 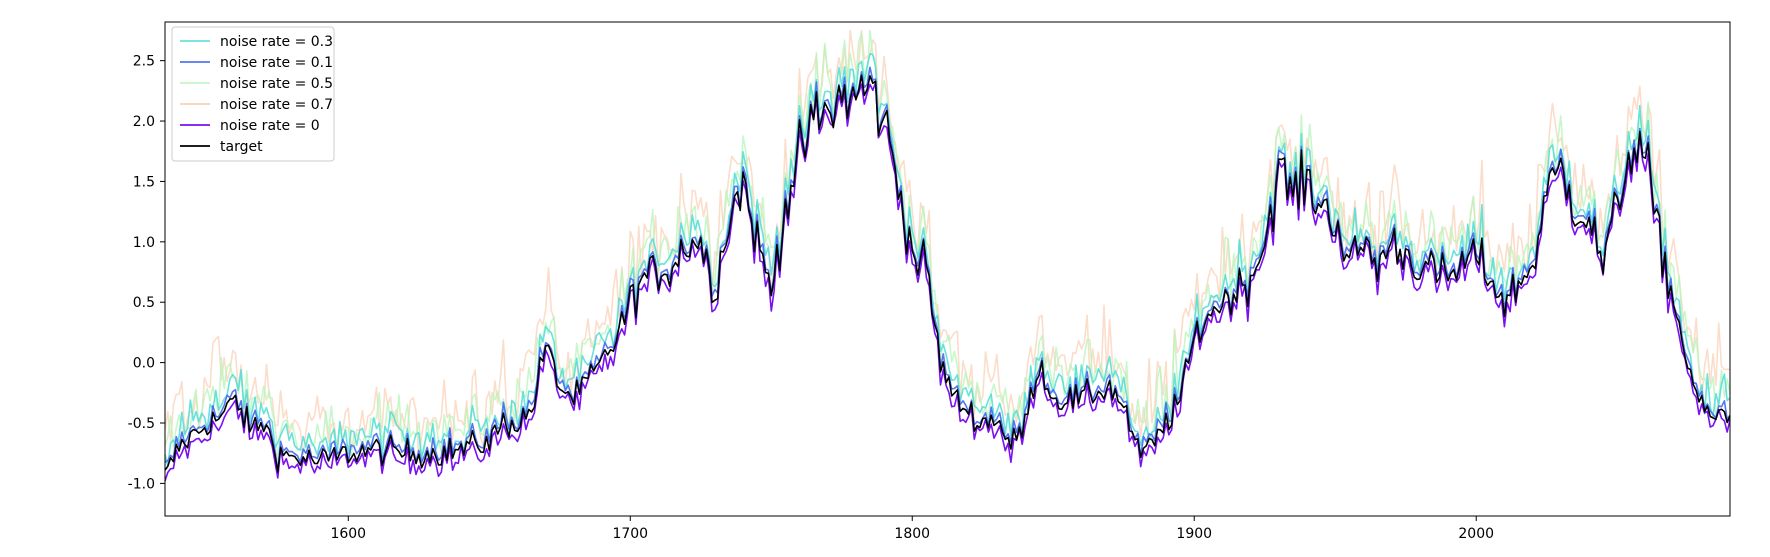 What do you see at coordinates (144, 122) in the screenshot?
I see `y-tick-label: 2.0` at bounding box center [144, 122].